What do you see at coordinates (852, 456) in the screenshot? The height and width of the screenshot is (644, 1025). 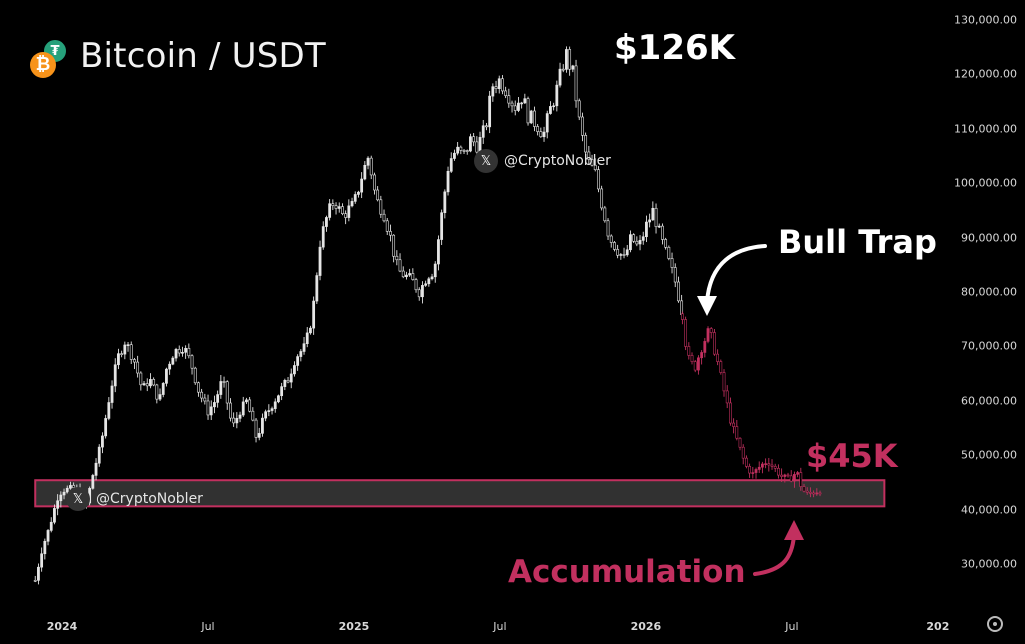 I see `support-price-label: $45K` at bounding box center [852, 456].